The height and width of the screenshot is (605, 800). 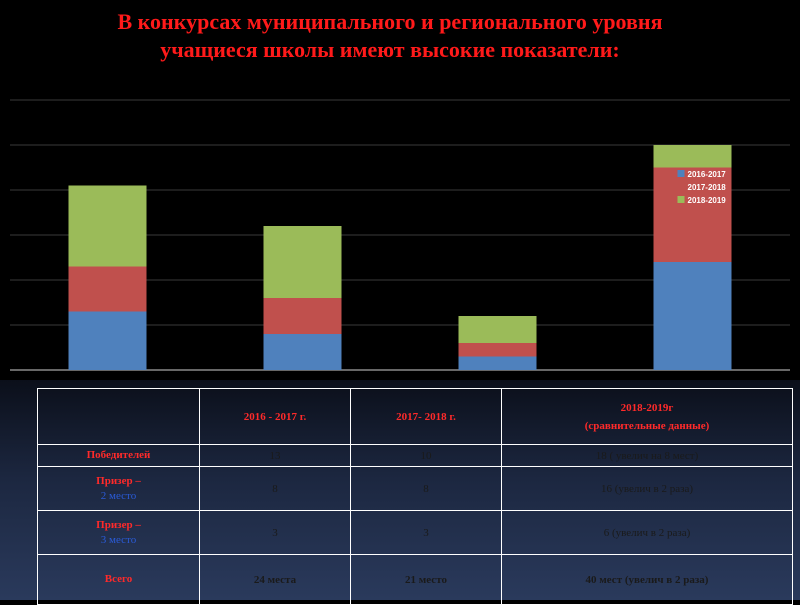 What do you see at coordinates (707, 174) in the screenshot?
I see `legend-label: 2016-2017` at bounding box center [707, 174].